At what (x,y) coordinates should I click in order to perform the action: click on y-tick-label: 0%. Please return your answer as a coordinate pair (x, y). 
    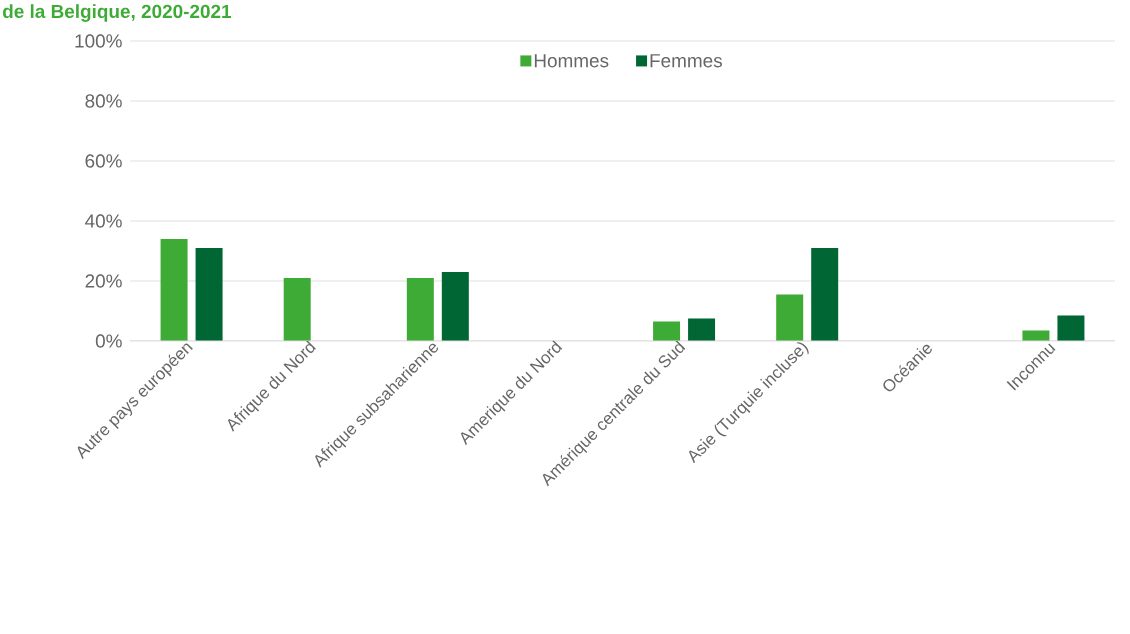
    Looking at the image, I should click on (108, 341).